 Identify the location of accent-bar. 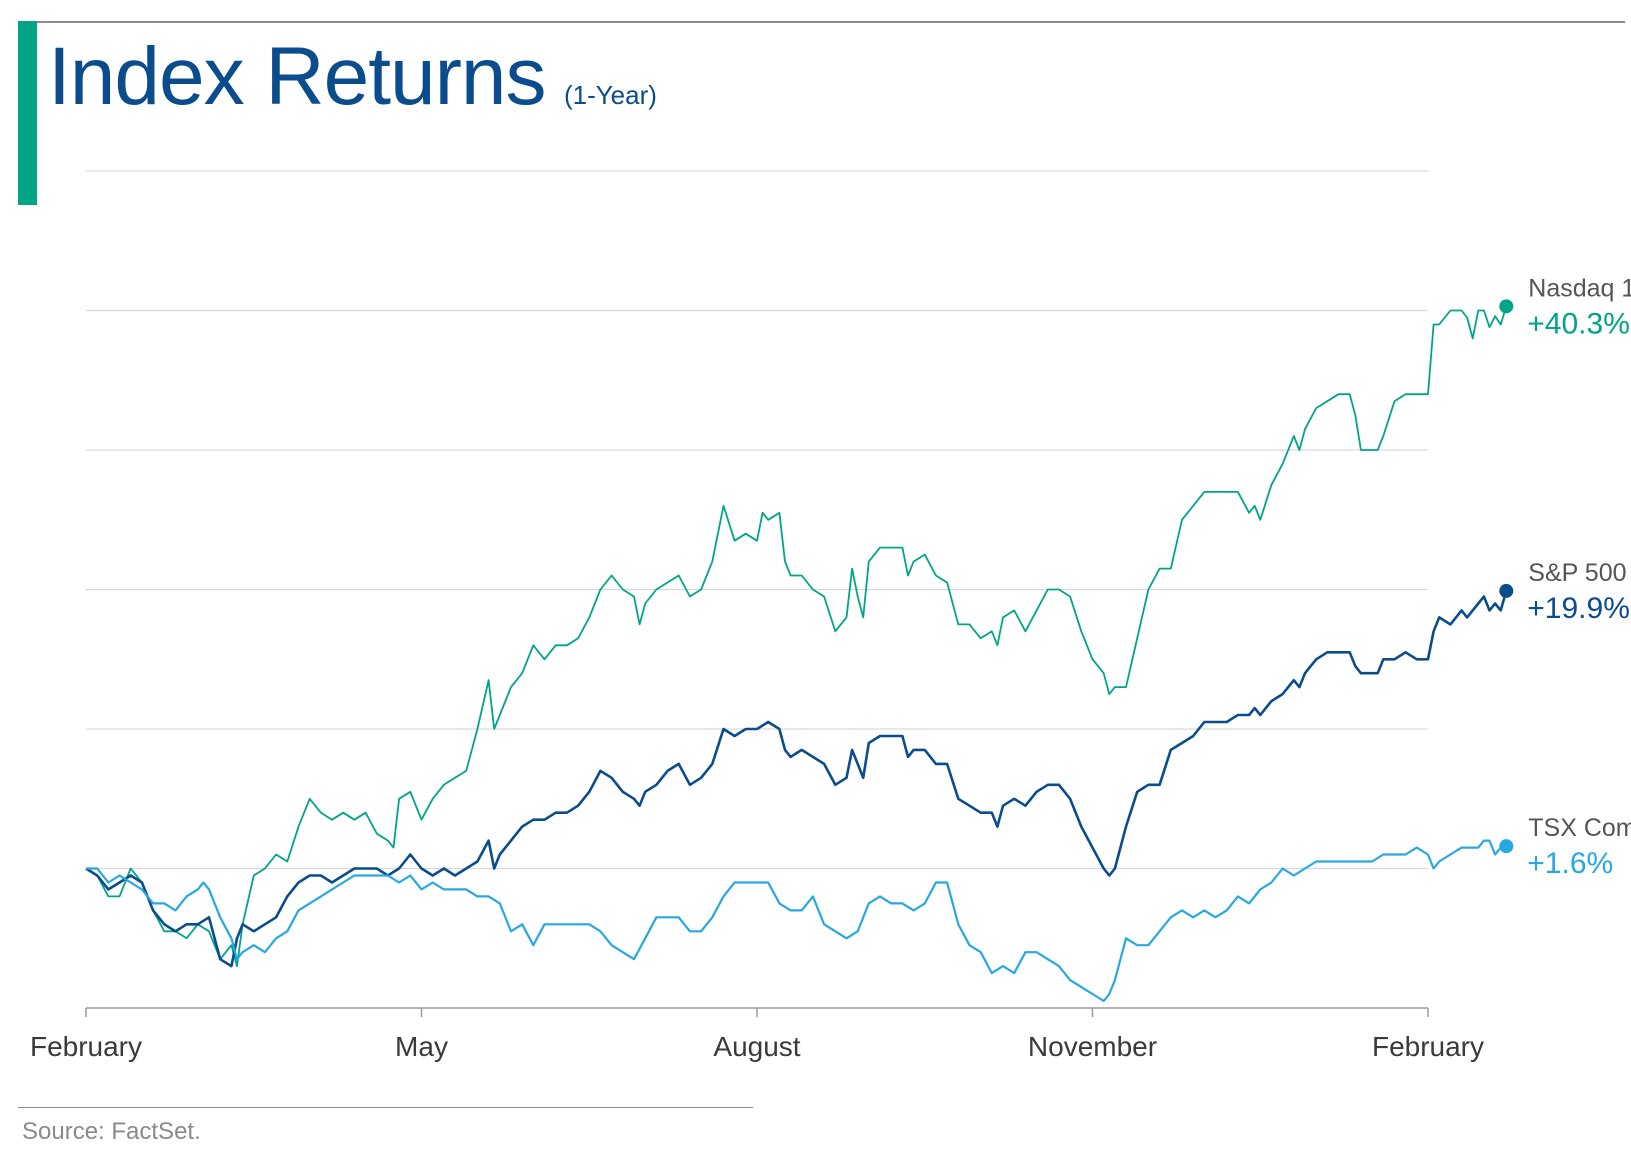
(27, 113).